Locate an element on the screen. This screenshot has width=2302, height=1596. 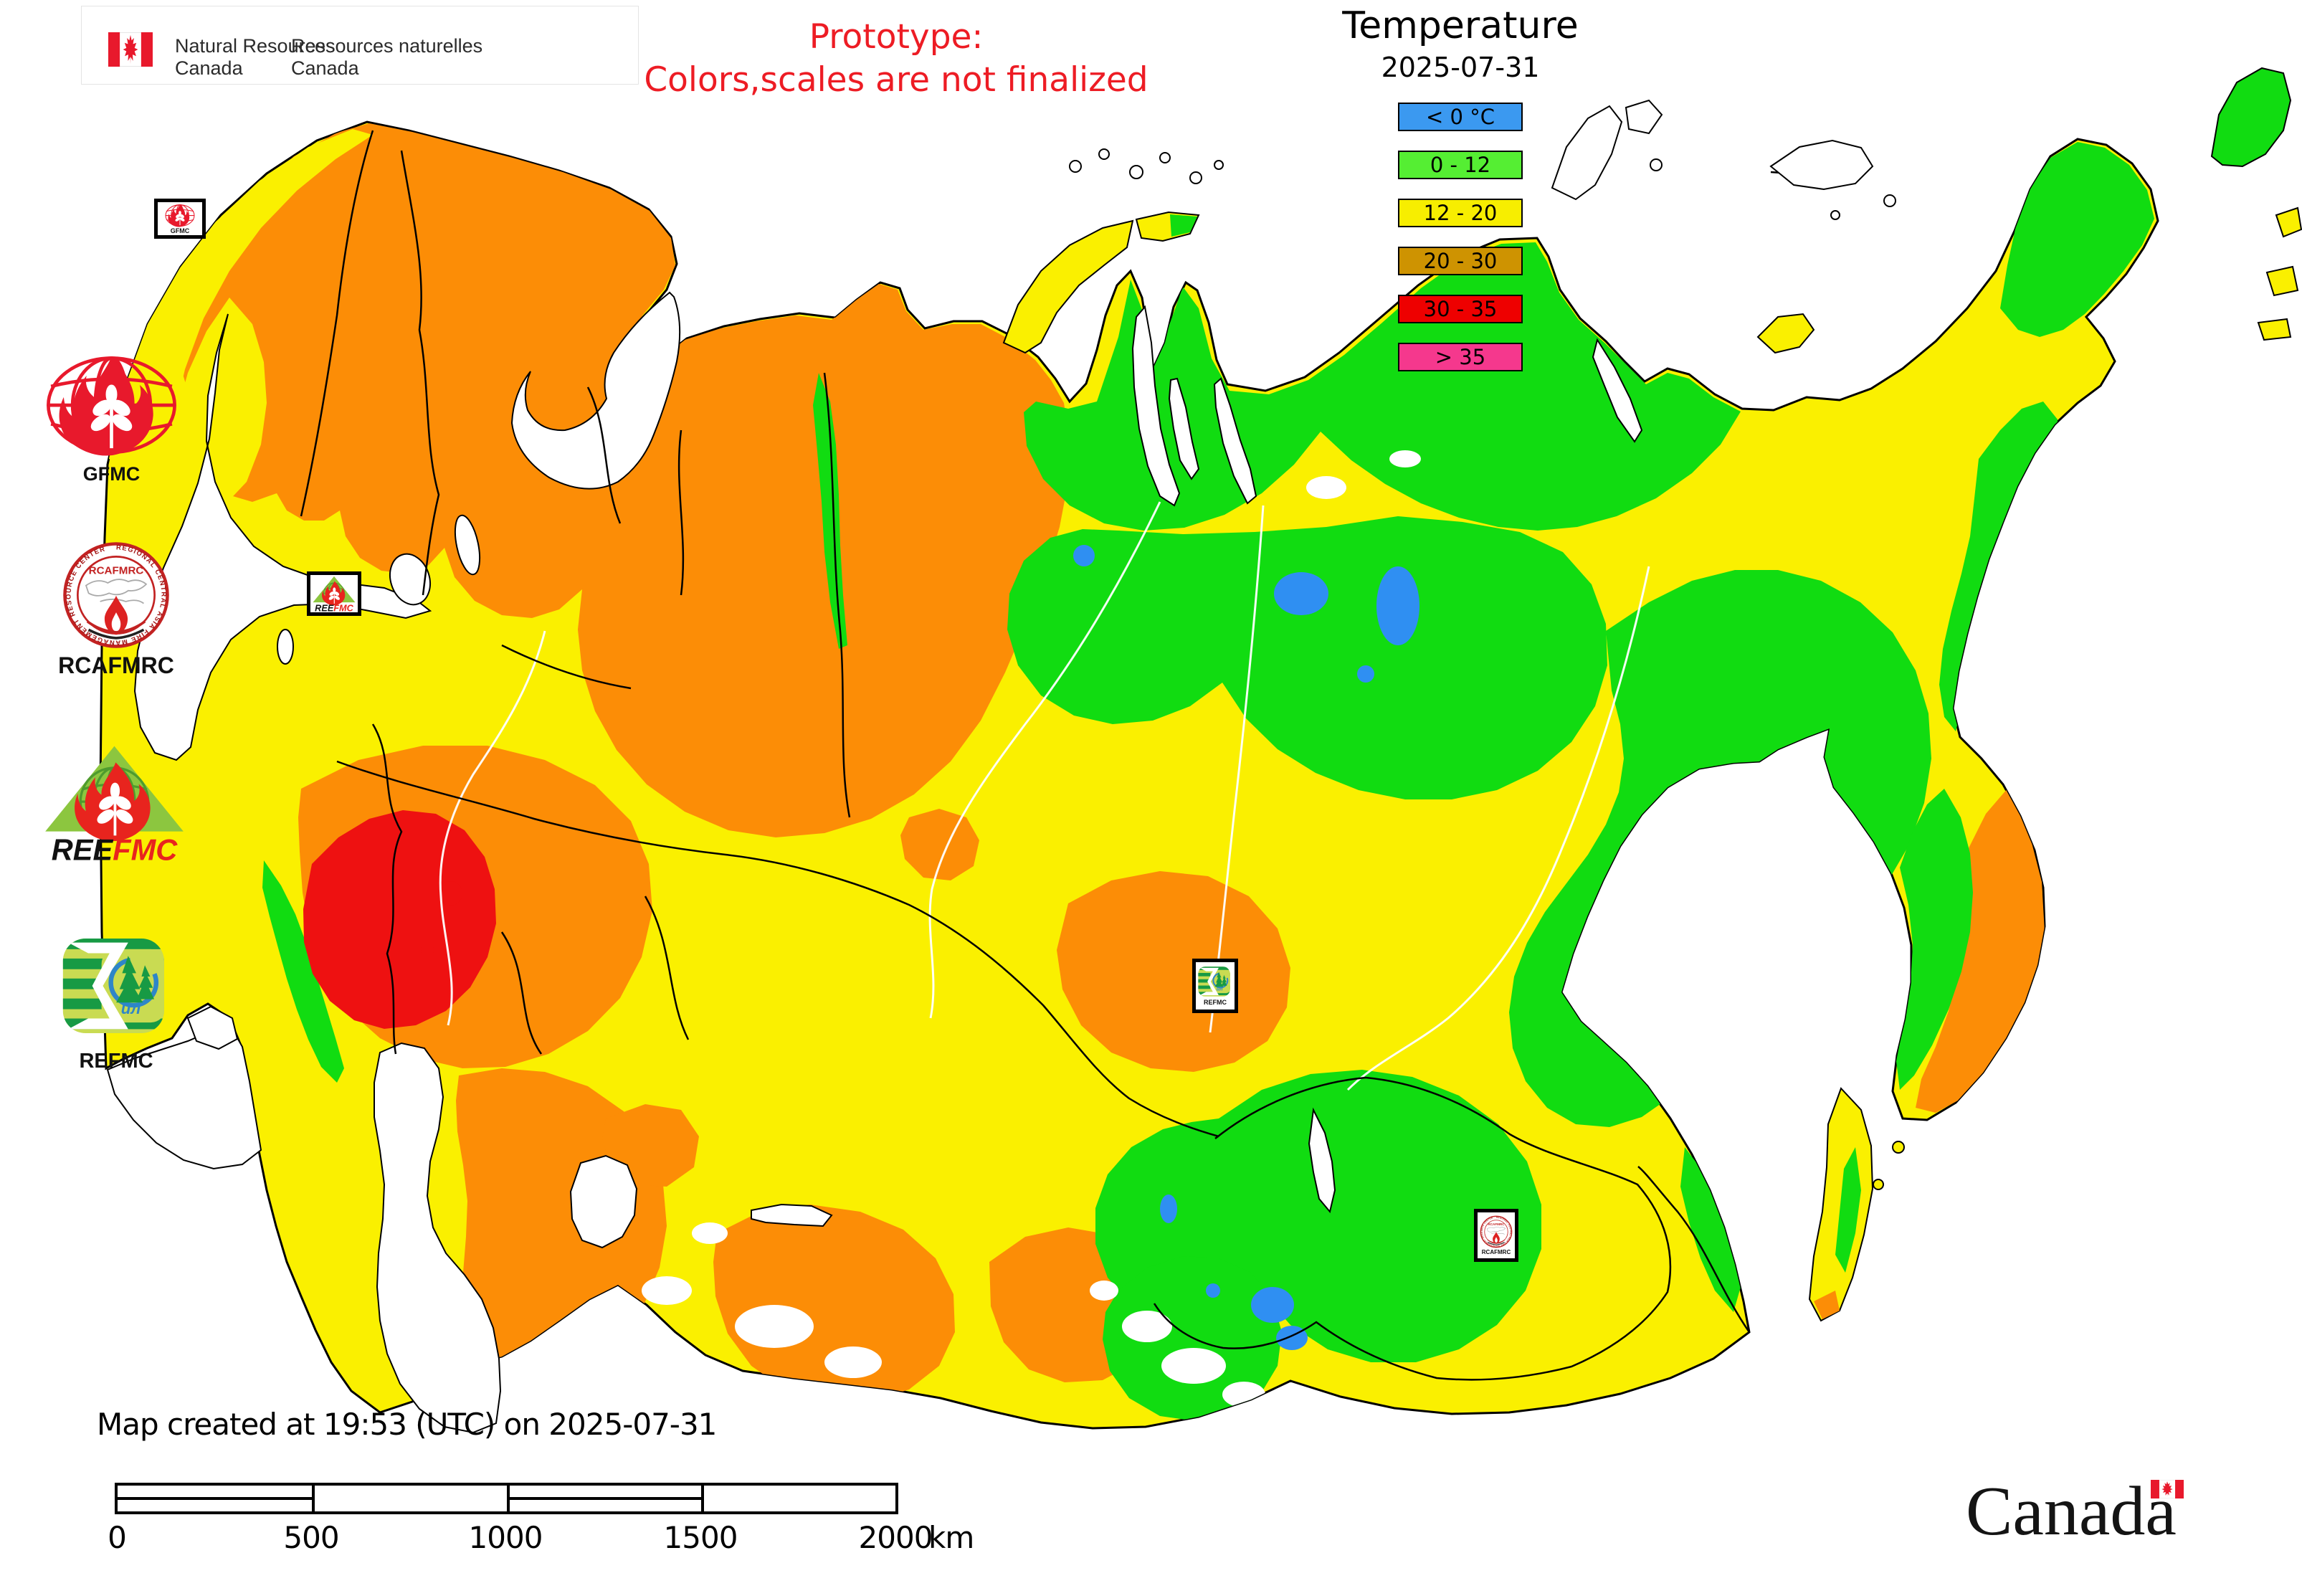
gfmc-marker-icon is located at coordinates (180, 215).